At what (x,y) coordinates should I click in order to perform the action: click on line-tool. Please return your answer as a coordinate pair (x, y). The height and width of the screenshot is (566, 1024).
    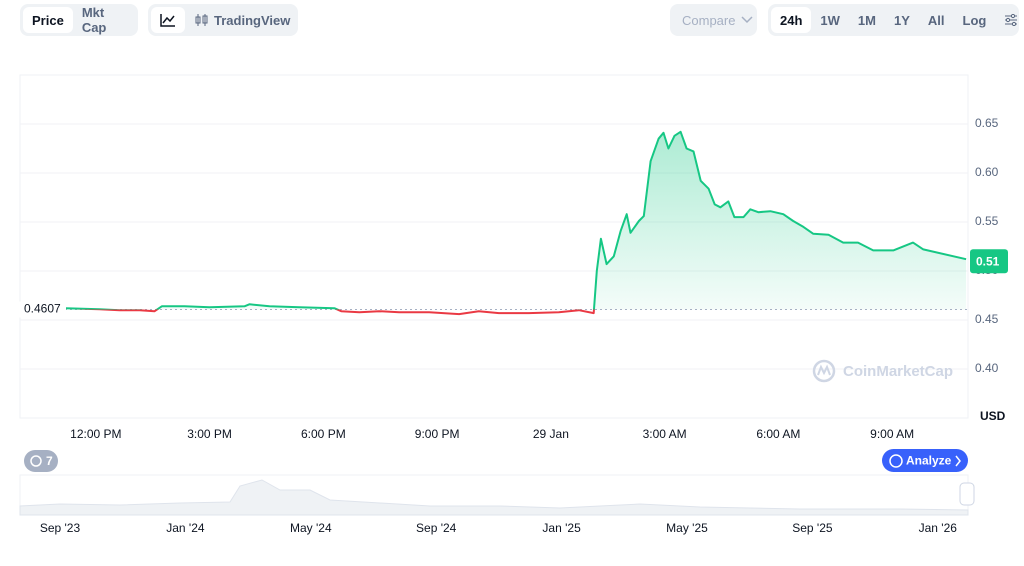
    Looking at the image, I should click on (168, 20).